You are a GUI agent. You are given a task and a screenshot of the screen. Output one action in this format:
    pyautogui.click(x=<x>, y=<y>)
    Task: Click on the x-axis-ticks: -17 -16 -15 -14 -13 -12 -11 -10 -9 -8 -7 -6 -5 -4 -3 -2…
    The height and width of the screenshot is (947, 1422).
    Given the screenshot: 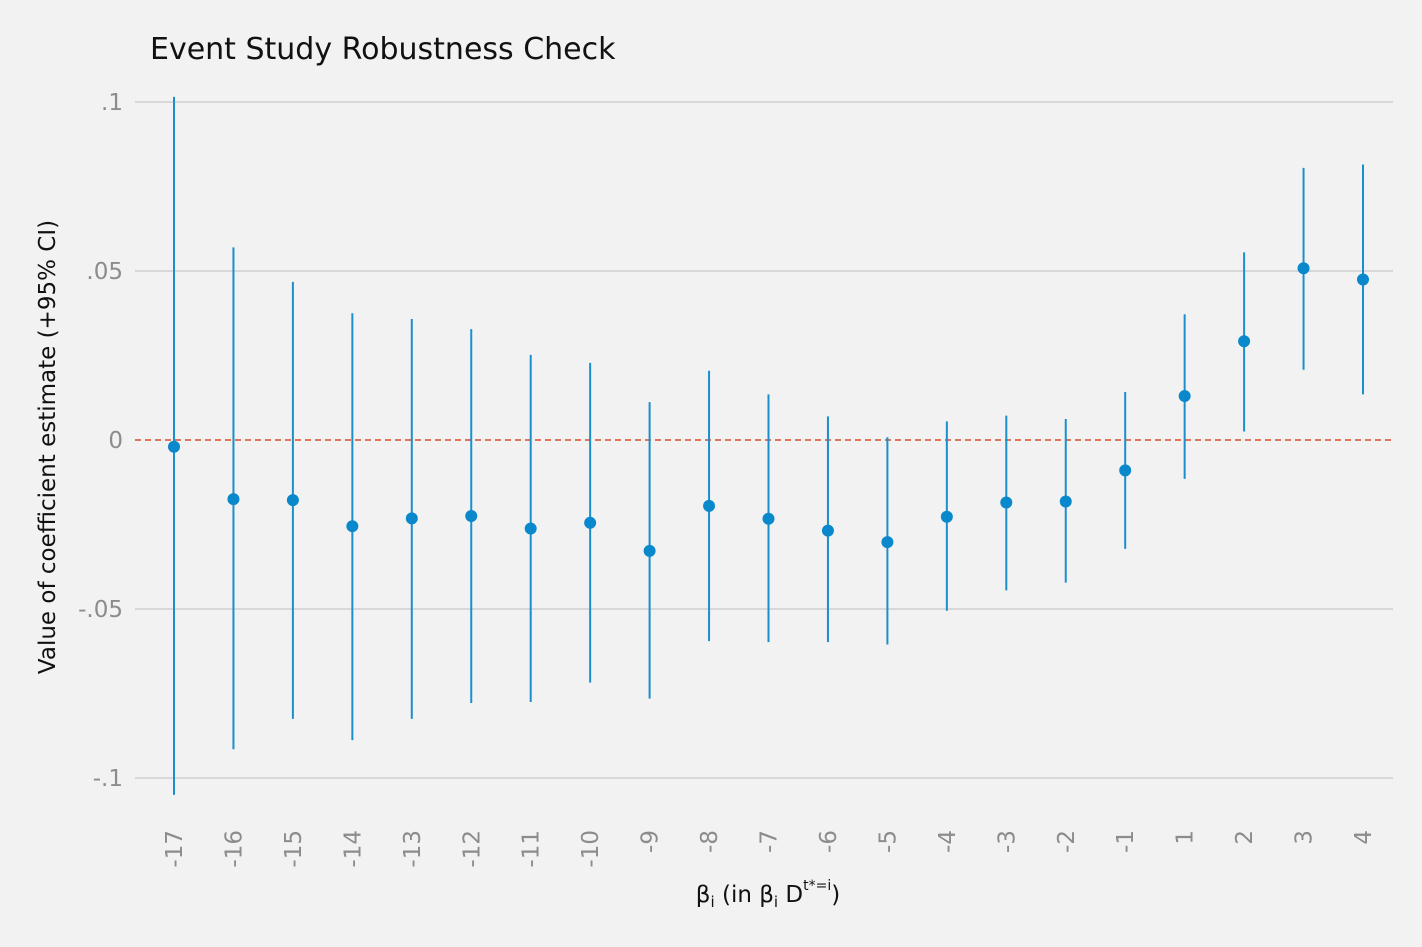 What is the action you would take?
    pyautogui.click(x=769, y=849)
    